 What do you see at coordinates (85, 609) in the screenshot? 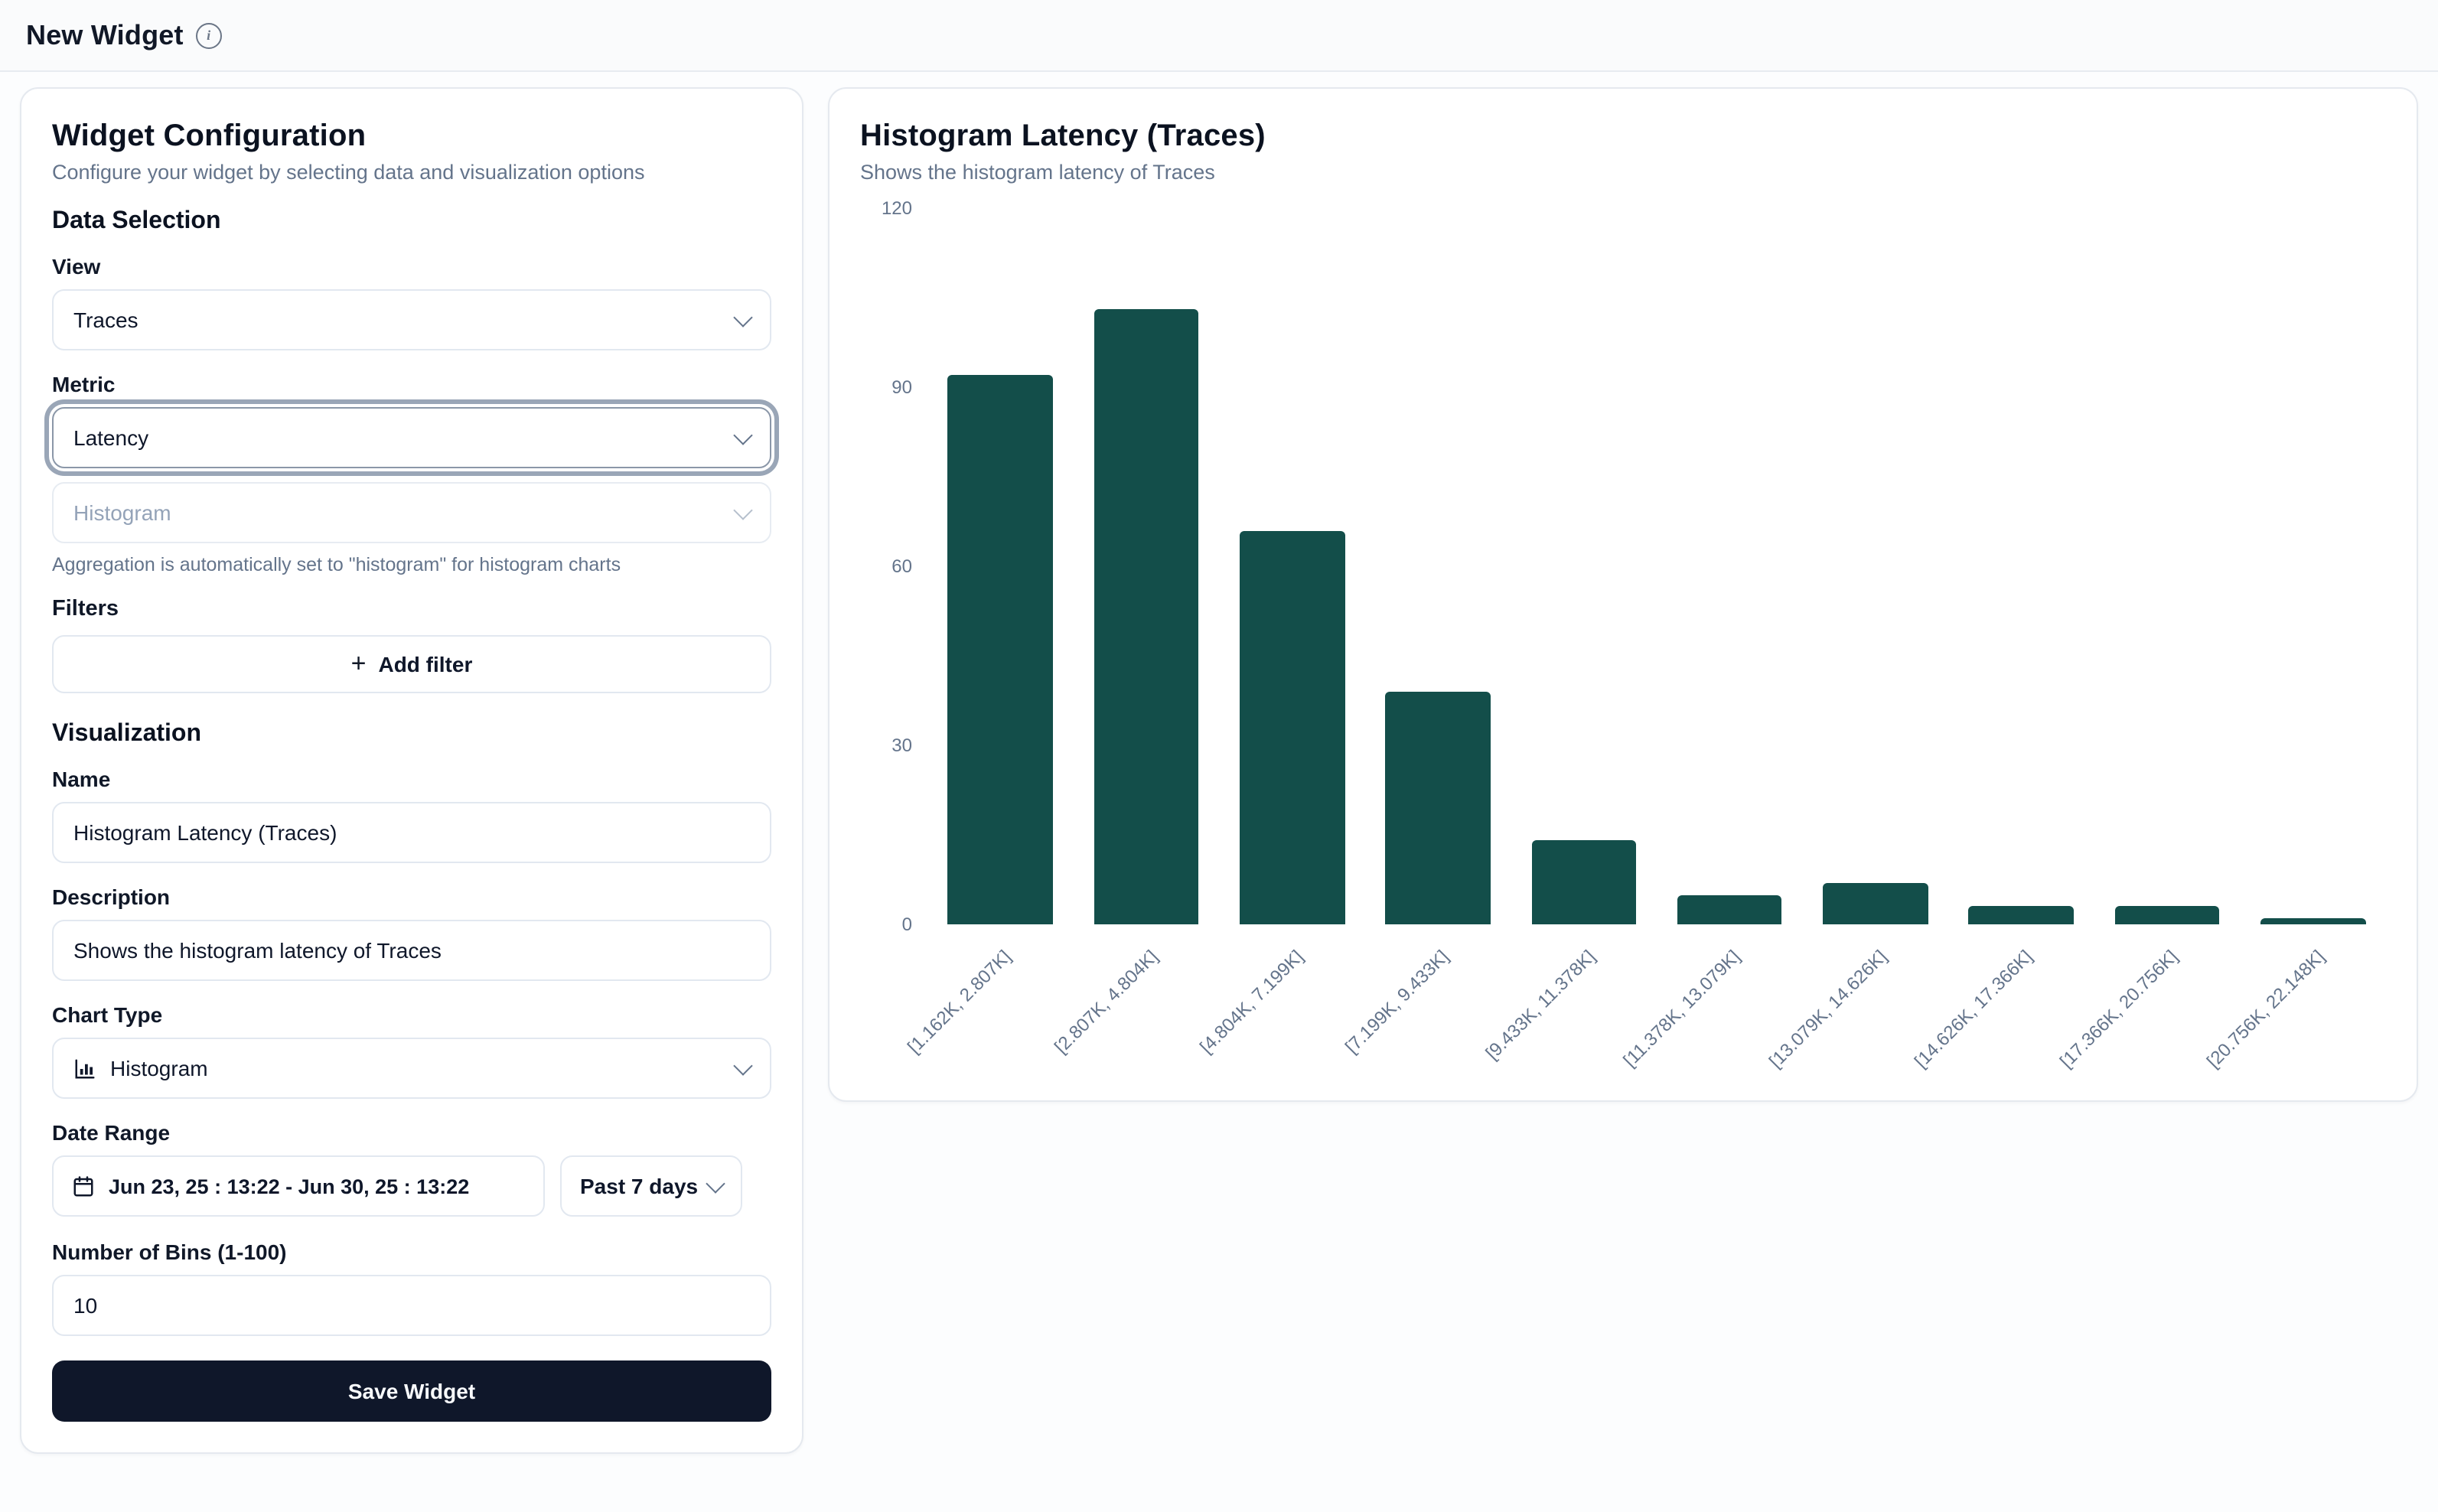
I see `filters-label: Filters` at bounding box center [85, 609].